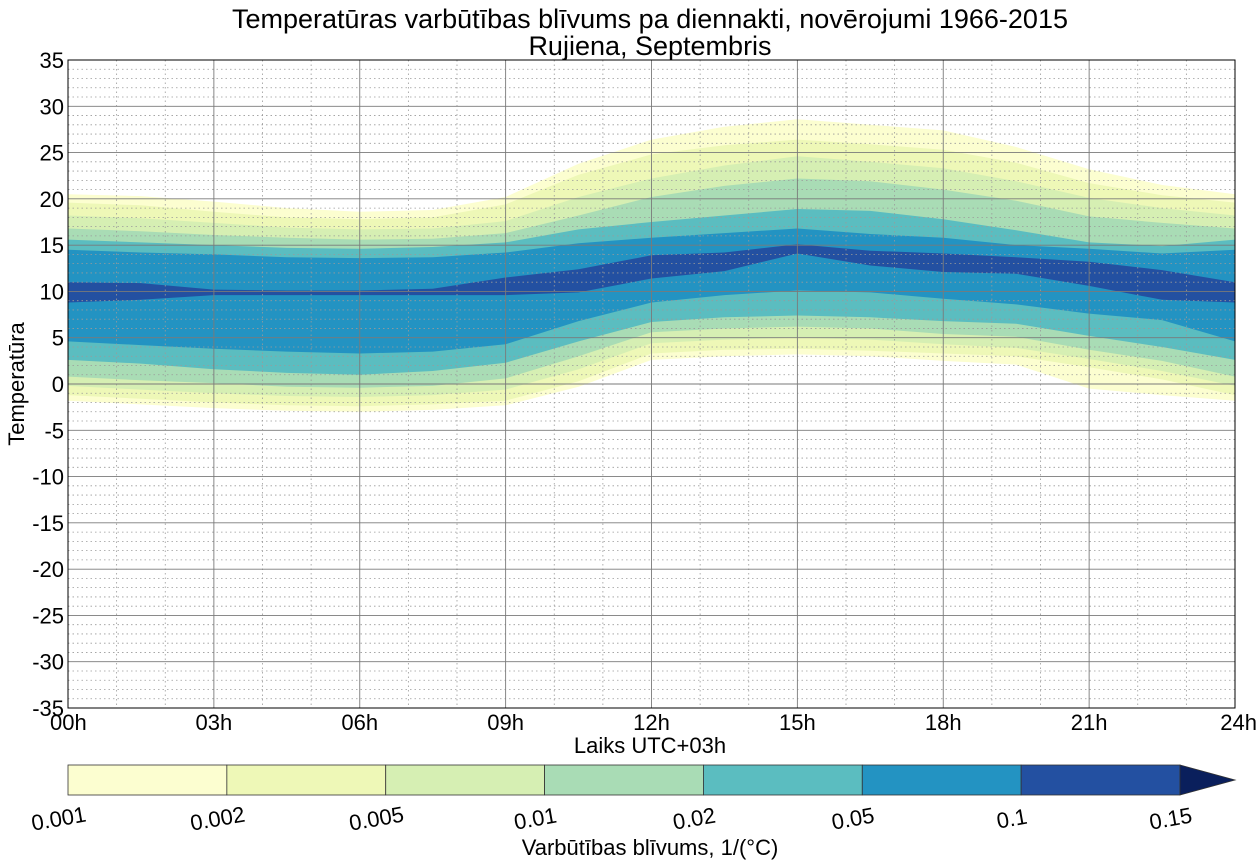 This screenshot has width=1260, height=868. Describe the element at coordinates (48, 615) in the screenshot. I see `y-tick-label: -25` at that location.